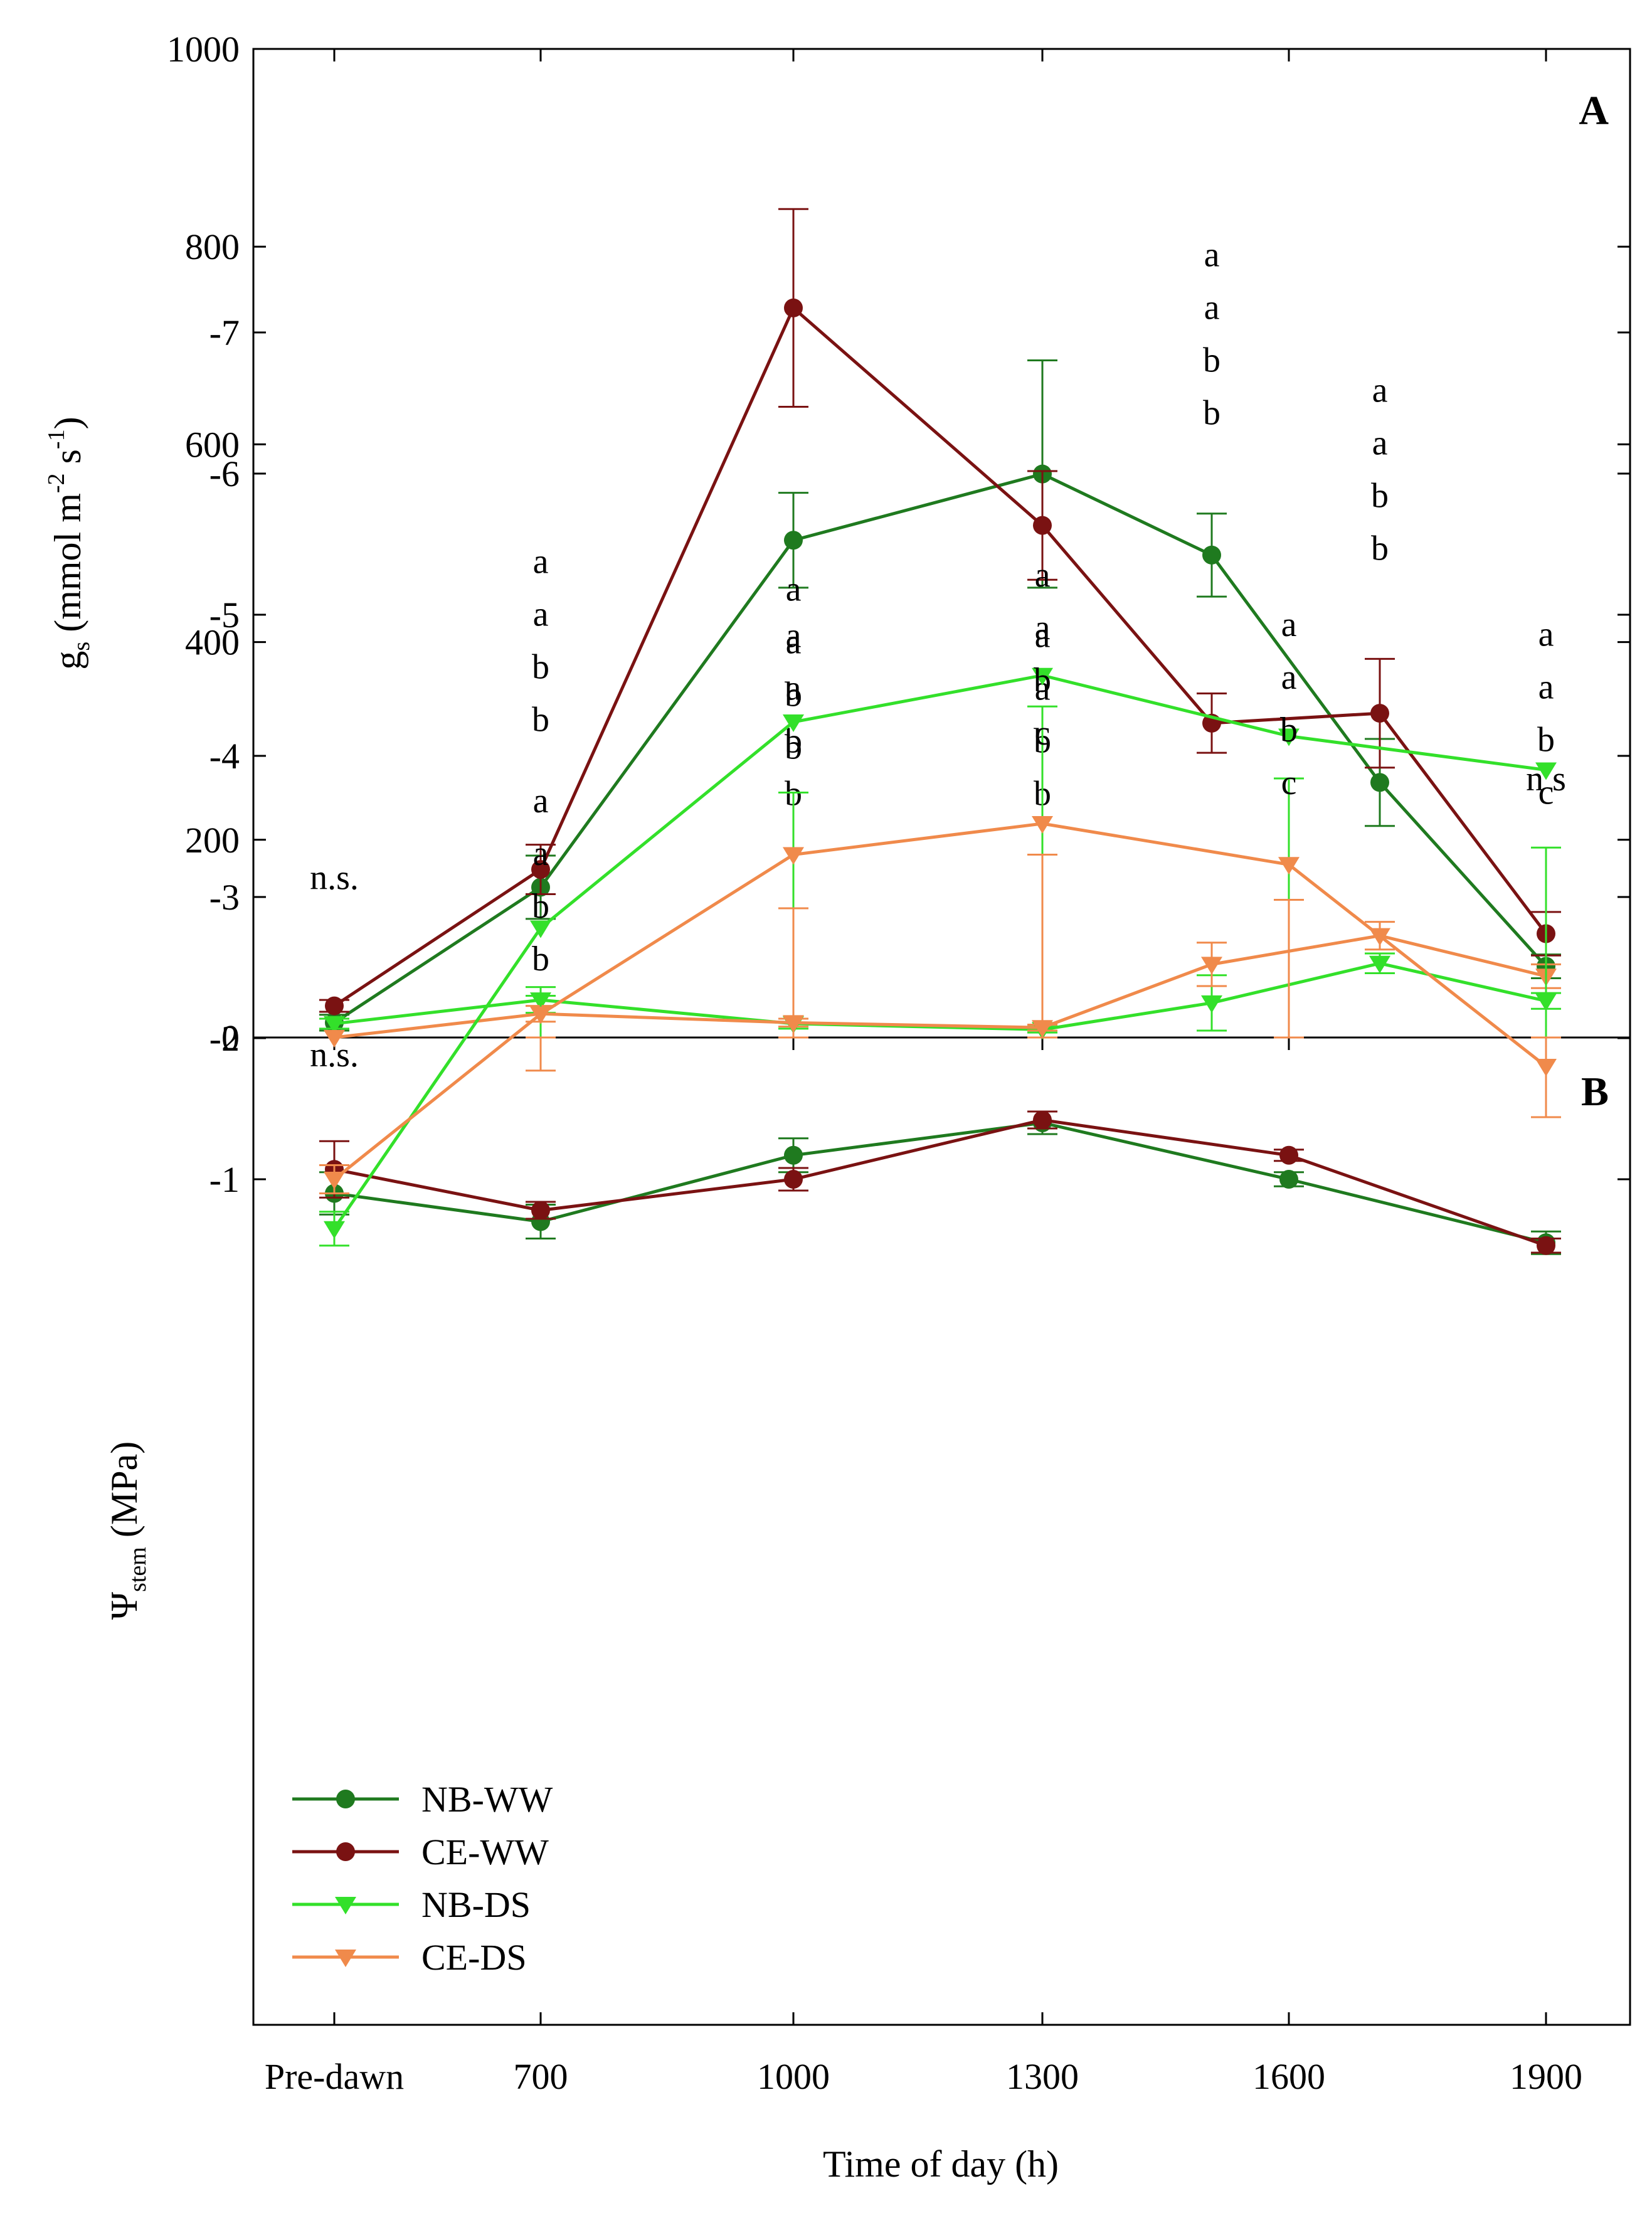 This screenshot has height=2213, width=1652. What do you see at coordinates (1042, 2076) in the screenshot?
I see `xtick-label: 1300` at bounding box center [1042, 2076].